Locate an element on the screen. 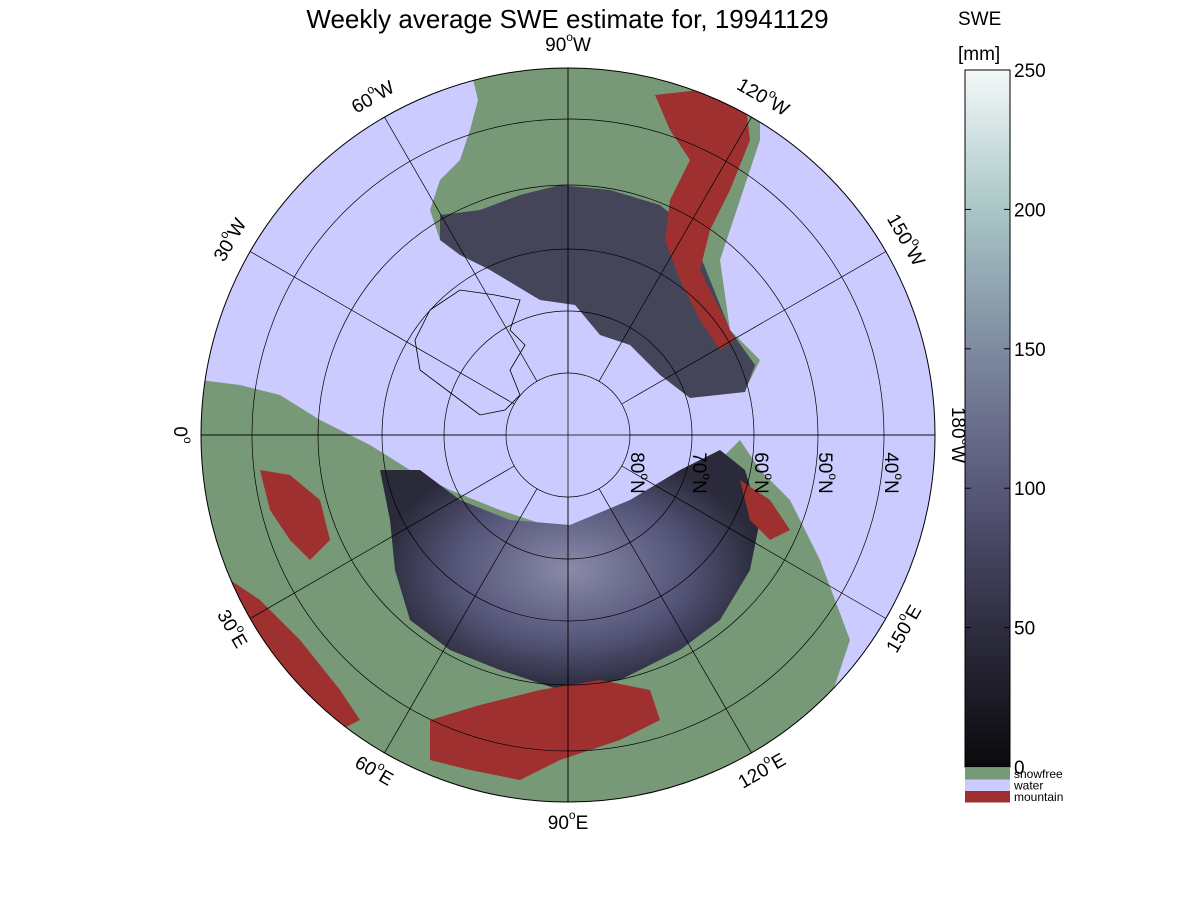  central-asia-mountains is located at coordinates (545, 730).